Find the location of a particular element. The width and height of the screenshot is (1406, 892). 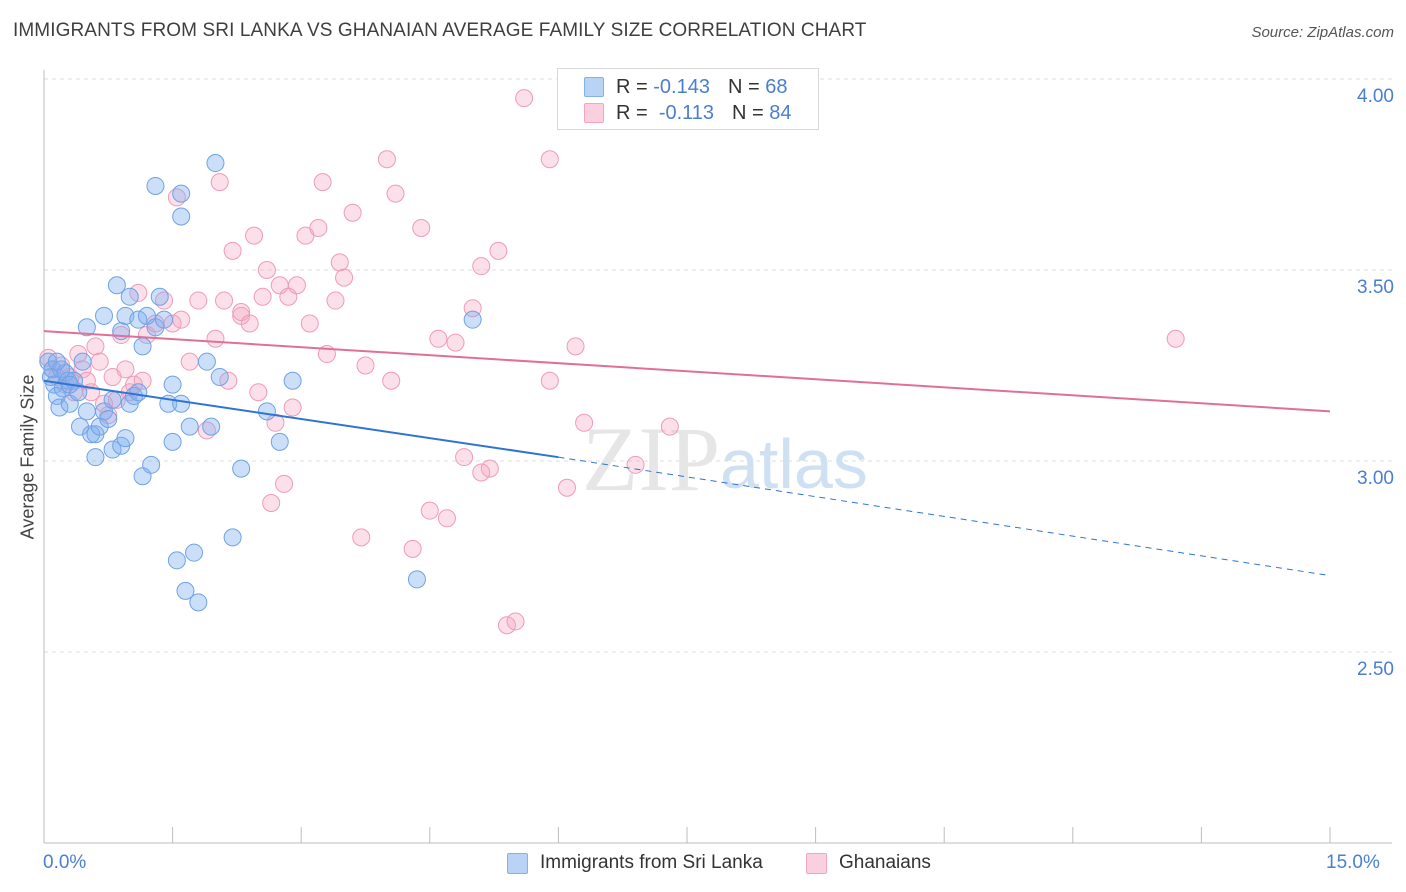

sri-lanka-trend-extension is located at coordinates (944, 516).